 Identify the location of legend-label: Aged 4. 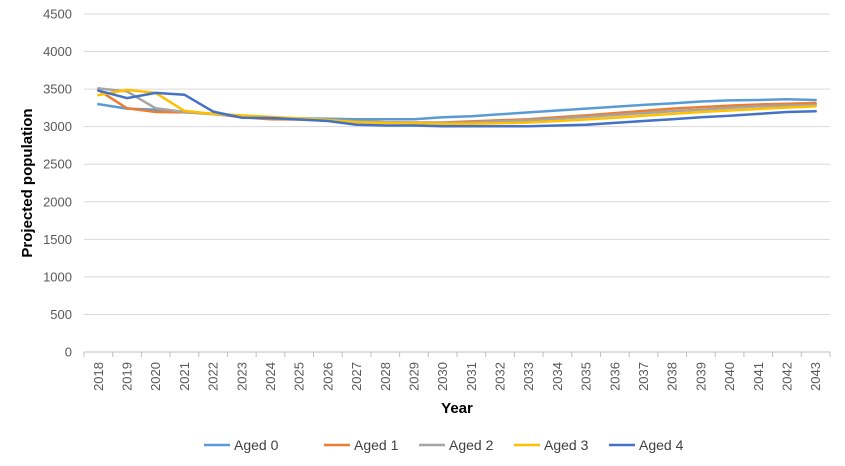
(661, 445).